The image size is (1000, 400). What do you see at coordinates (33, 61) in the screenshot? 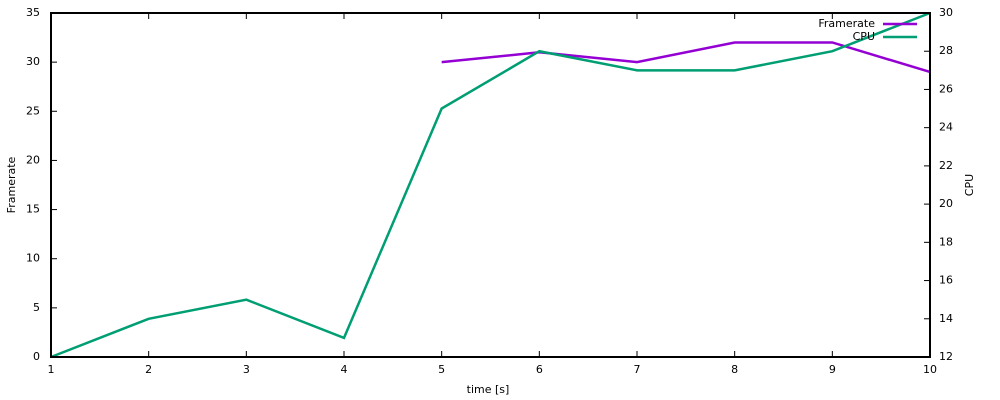
I see `y-tick-label: 30` at bounding box center [33, 61].